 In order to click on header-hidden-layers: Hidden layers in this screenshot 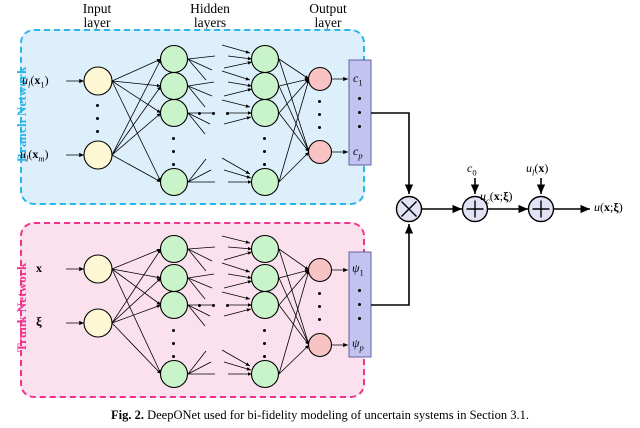, I will do `click(210, 15)`.